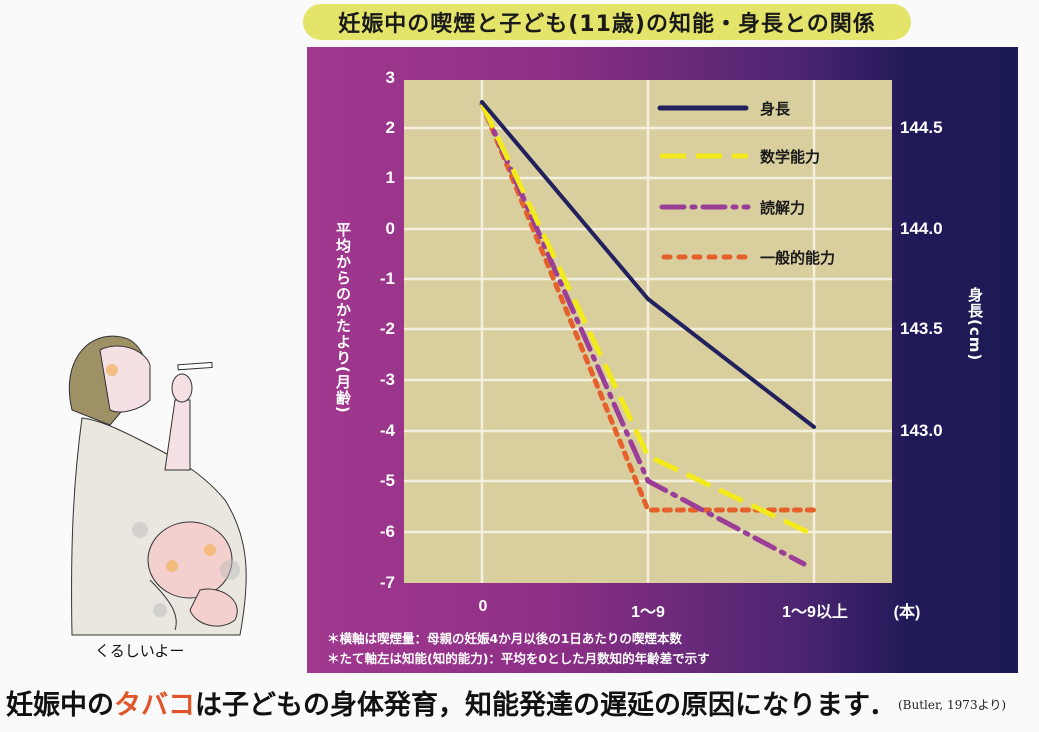  What do you see at coordinates (952, 705) in the screenshot?
I see `citation: (Butler, 1973より)` at bounding box center [952, 705].